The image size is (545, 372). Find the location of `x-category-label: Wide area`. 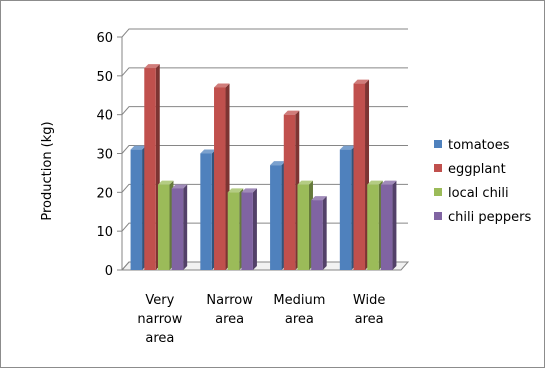

x-category-label: Wide area is located at coordinates (369, 310).